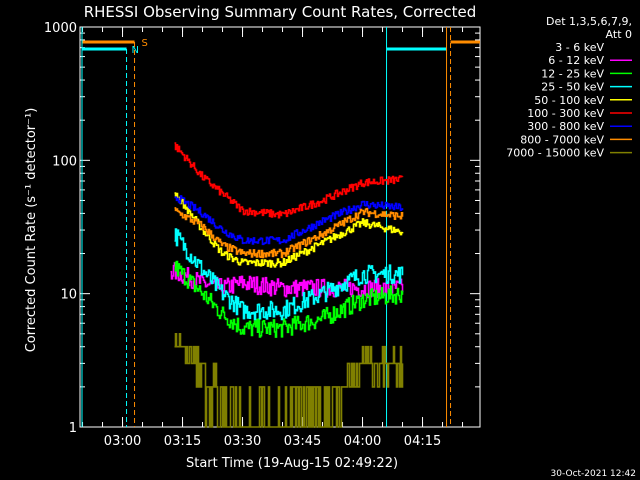 Image resolution: width=640 pixels, height=480 pixels. I want to click on legend-header: Att 0, so click(619, 34).